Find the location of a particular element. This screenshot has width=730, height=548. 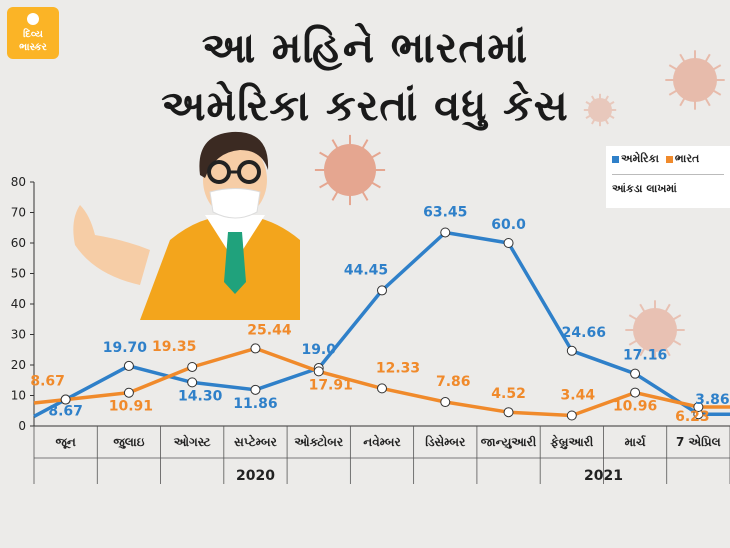

india-data-label: 10.91 is located at coordinates (131, 407).